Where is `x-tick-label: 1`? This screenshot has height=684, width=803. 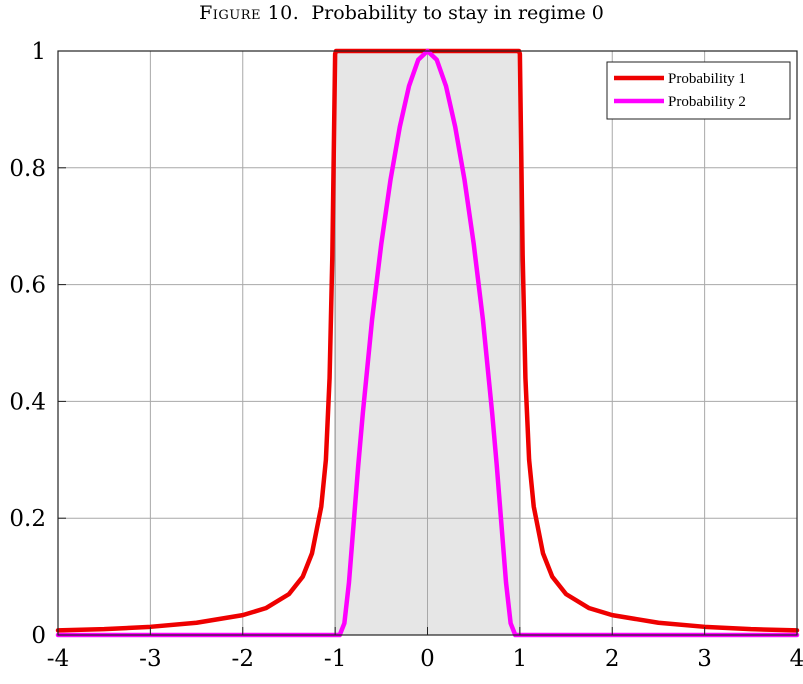 x-tick-label: 1 is located at coordinates (520, 659).